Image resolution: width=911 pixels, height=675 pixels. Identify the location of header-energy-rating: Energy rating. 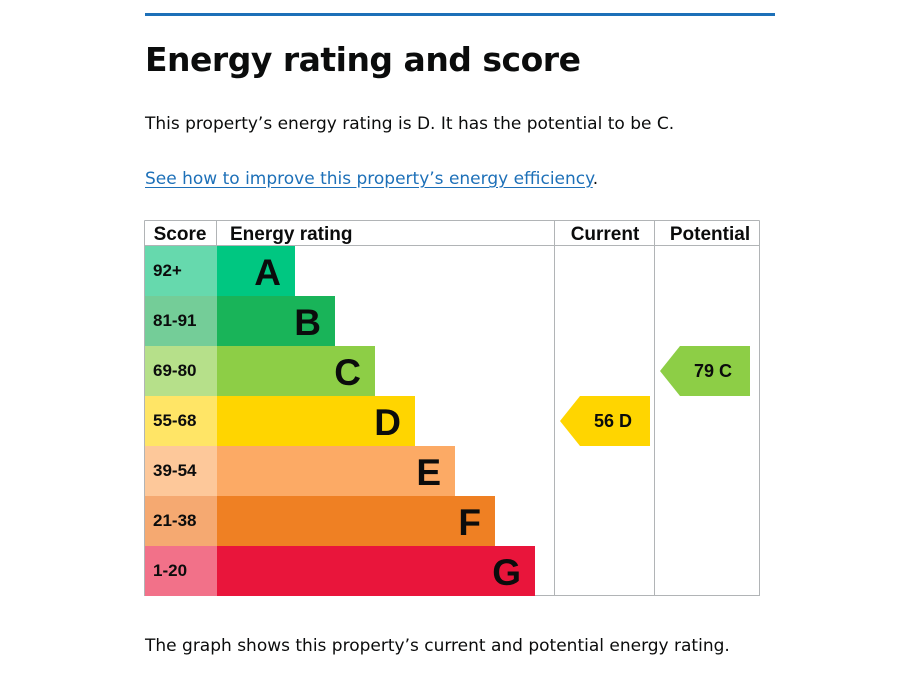
(291, 234).